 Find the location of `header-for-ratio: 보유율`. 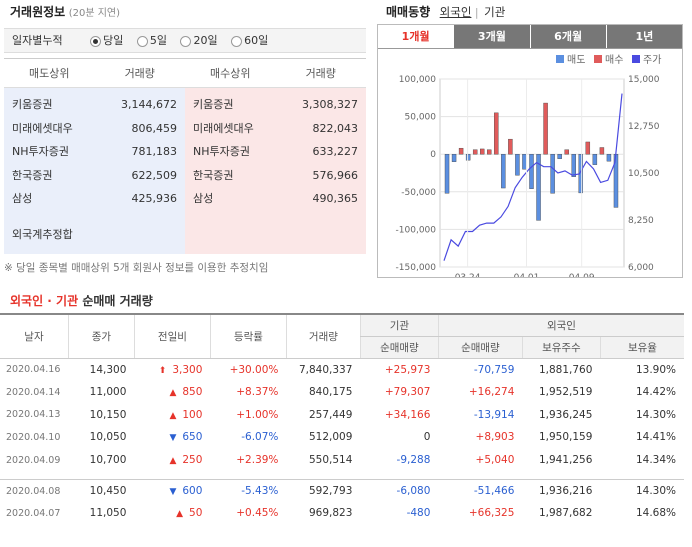

header-for-ratio: 보유율 is located at coordinates (641, 347).